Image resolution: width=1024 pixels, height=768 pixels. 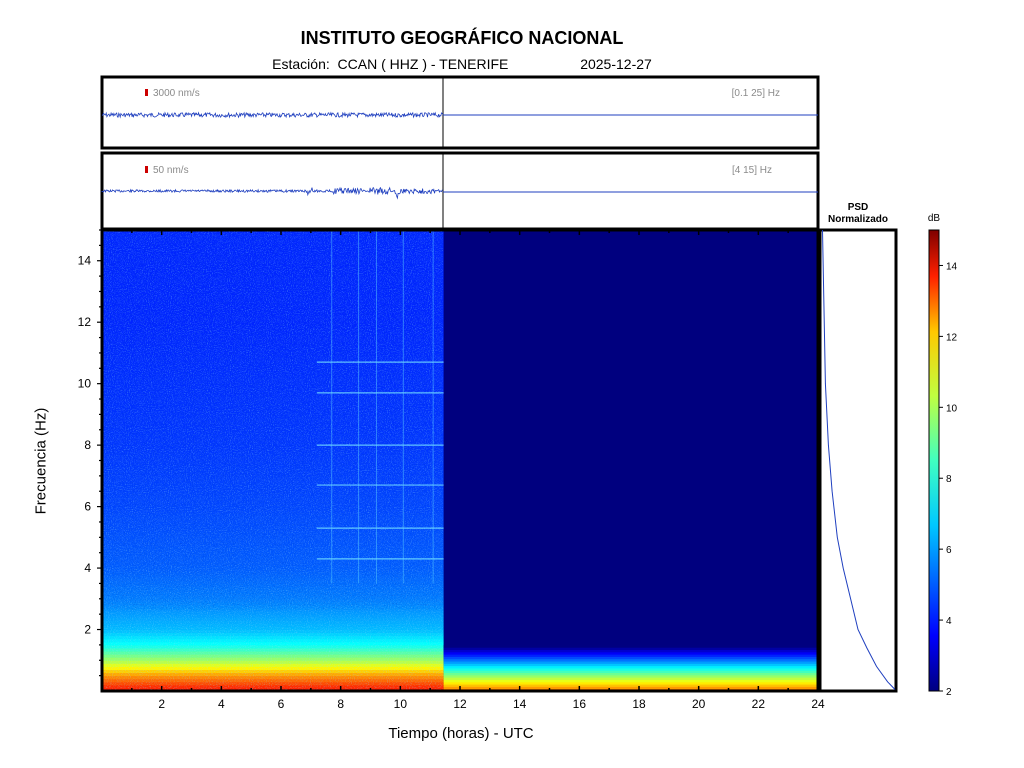 I want to click on y-tick-label: 6, so click(x=87, y=507).